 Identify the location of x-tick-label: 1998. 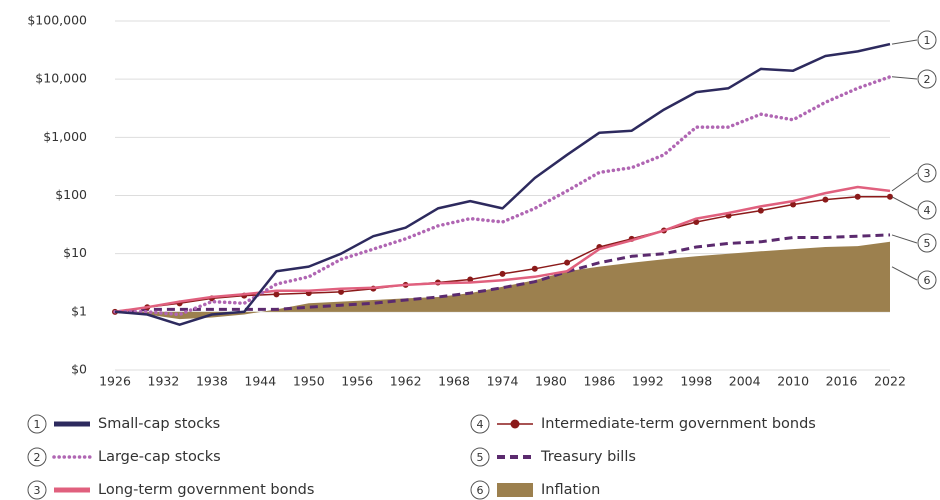
(696, 381).